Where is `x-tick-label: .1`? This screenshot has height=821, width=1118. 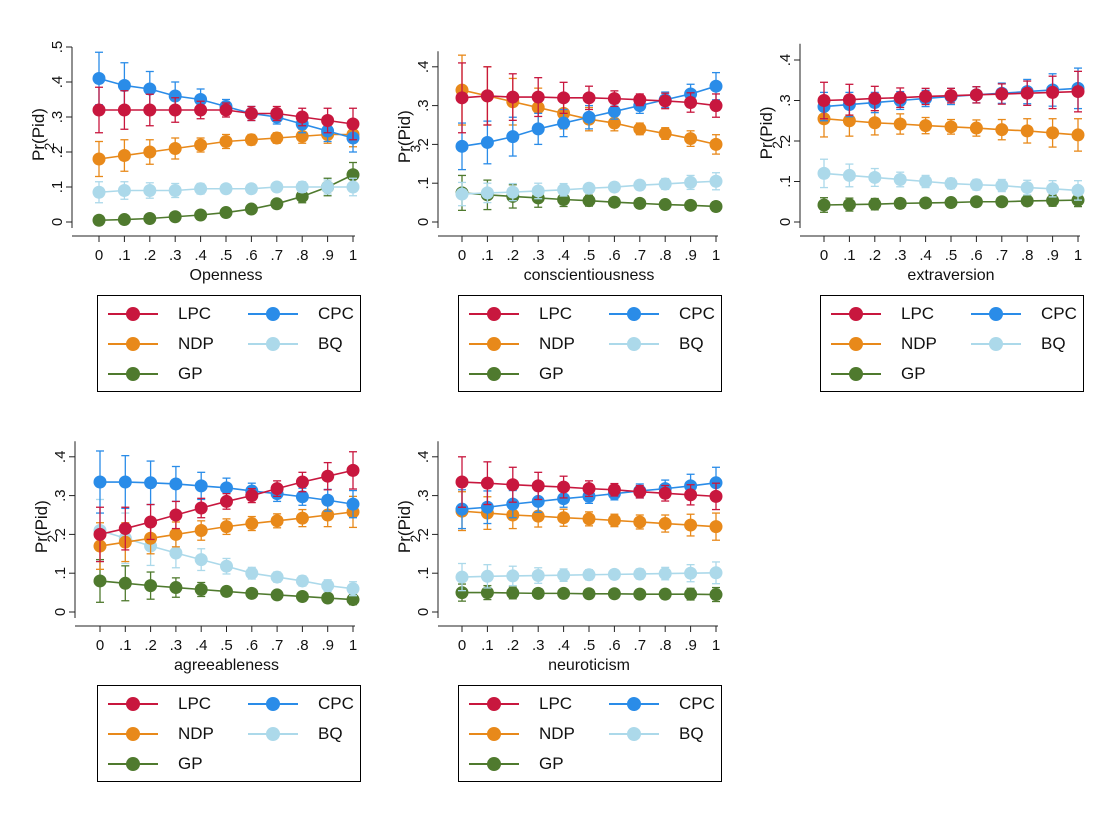 x-tick-label: .1 is located at coordinates (487, 645).